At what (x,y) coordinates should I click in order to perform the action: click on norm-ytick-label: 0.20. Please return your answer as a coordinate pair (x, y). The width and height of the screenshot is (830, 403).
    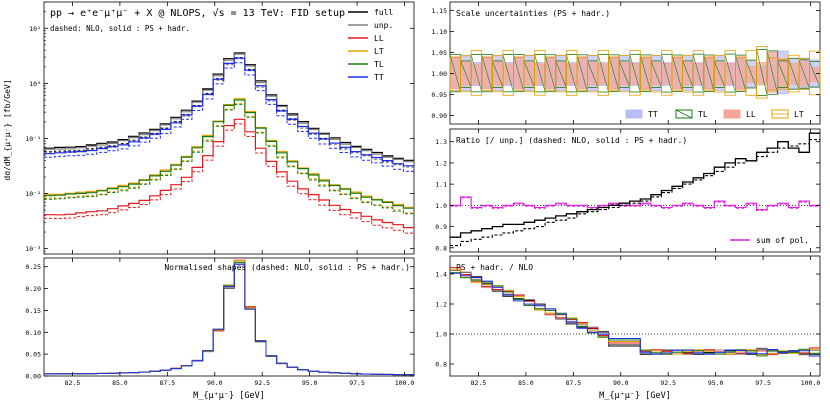
    Looking at the image, I should click on (33, 289).